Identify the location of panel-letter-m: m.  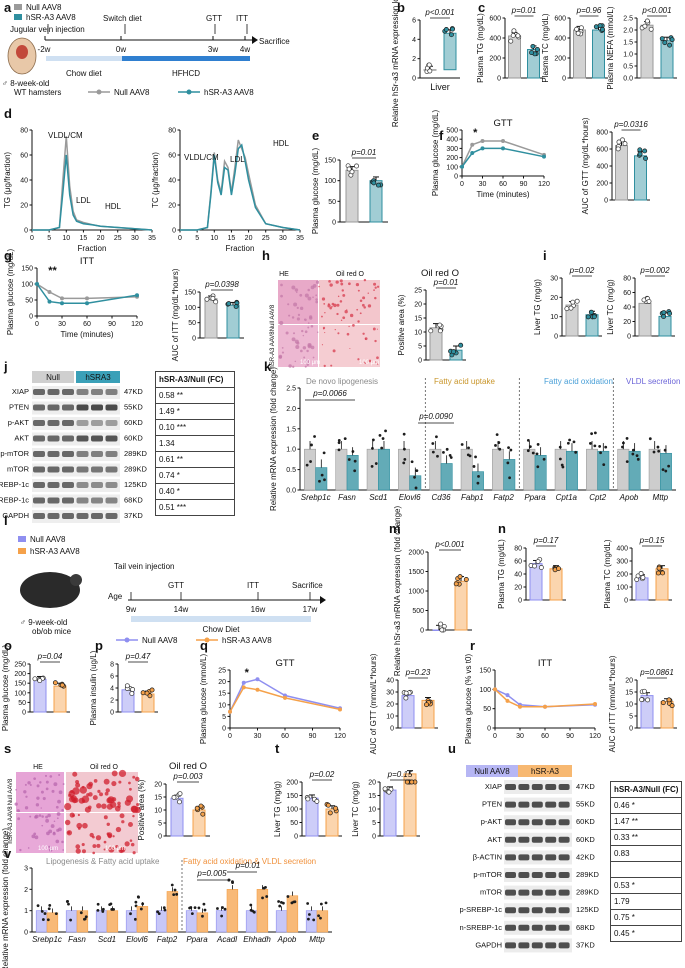
(395, 528).